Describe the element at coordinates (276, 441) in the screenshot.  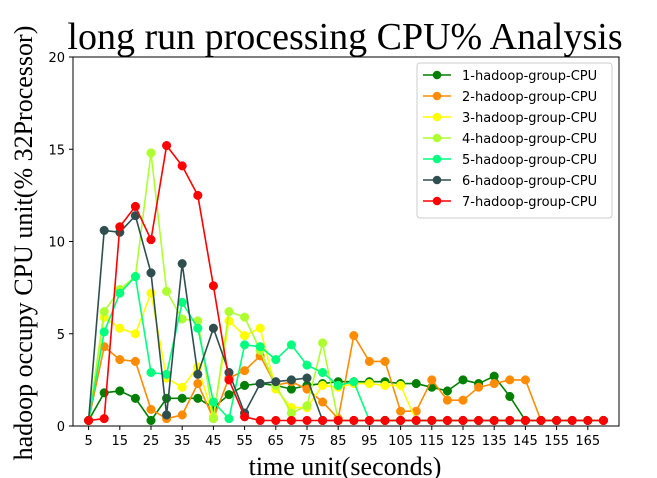
I see `x-tick-label-6: 65` at that location.